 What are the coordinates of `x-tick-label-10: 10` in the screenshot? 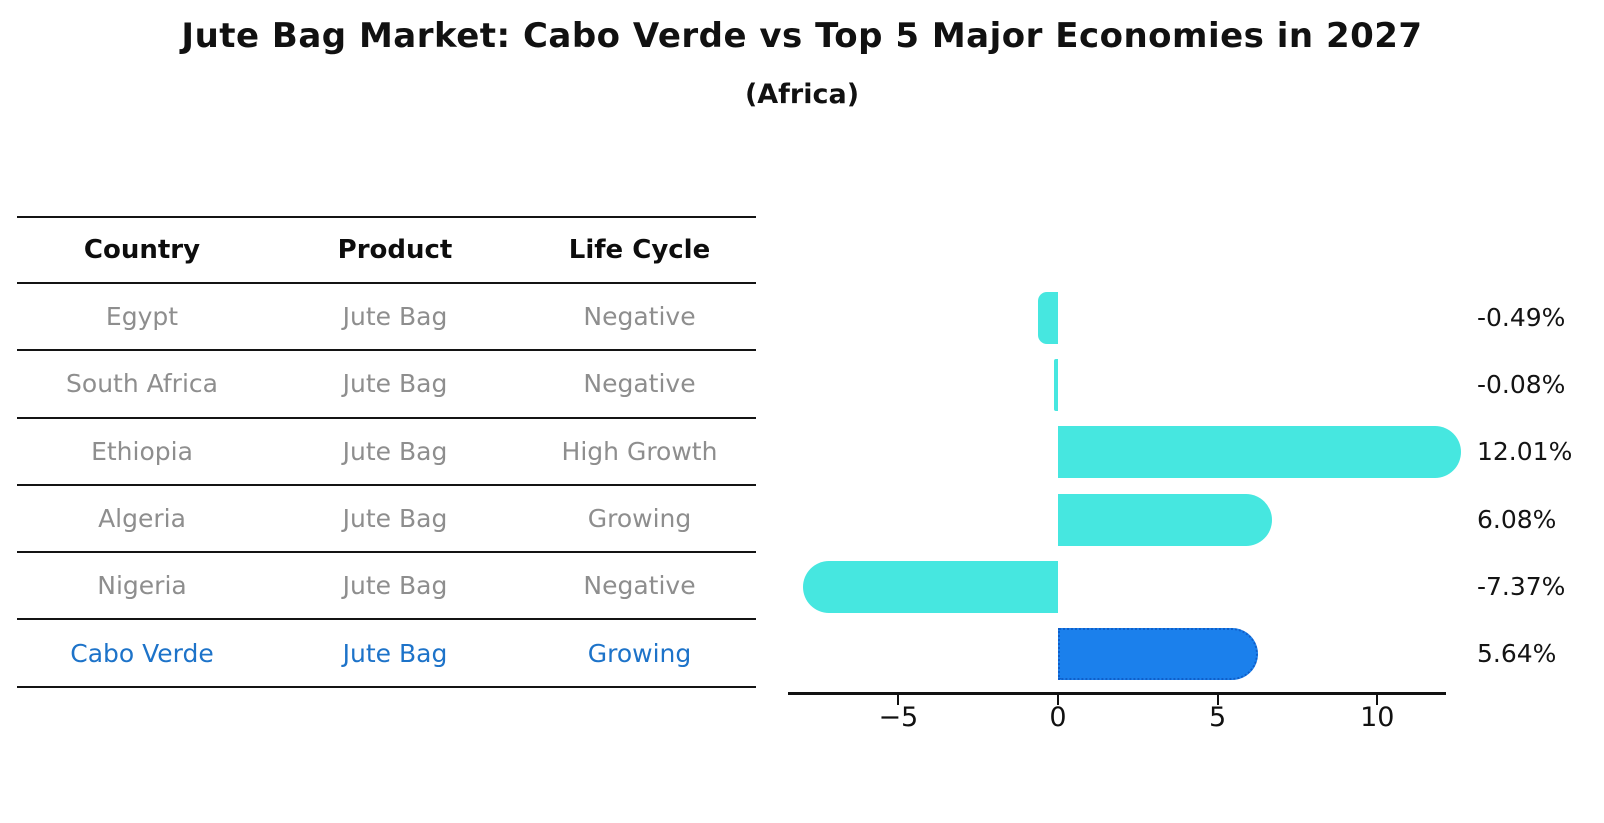 It's located at (1377, 717).